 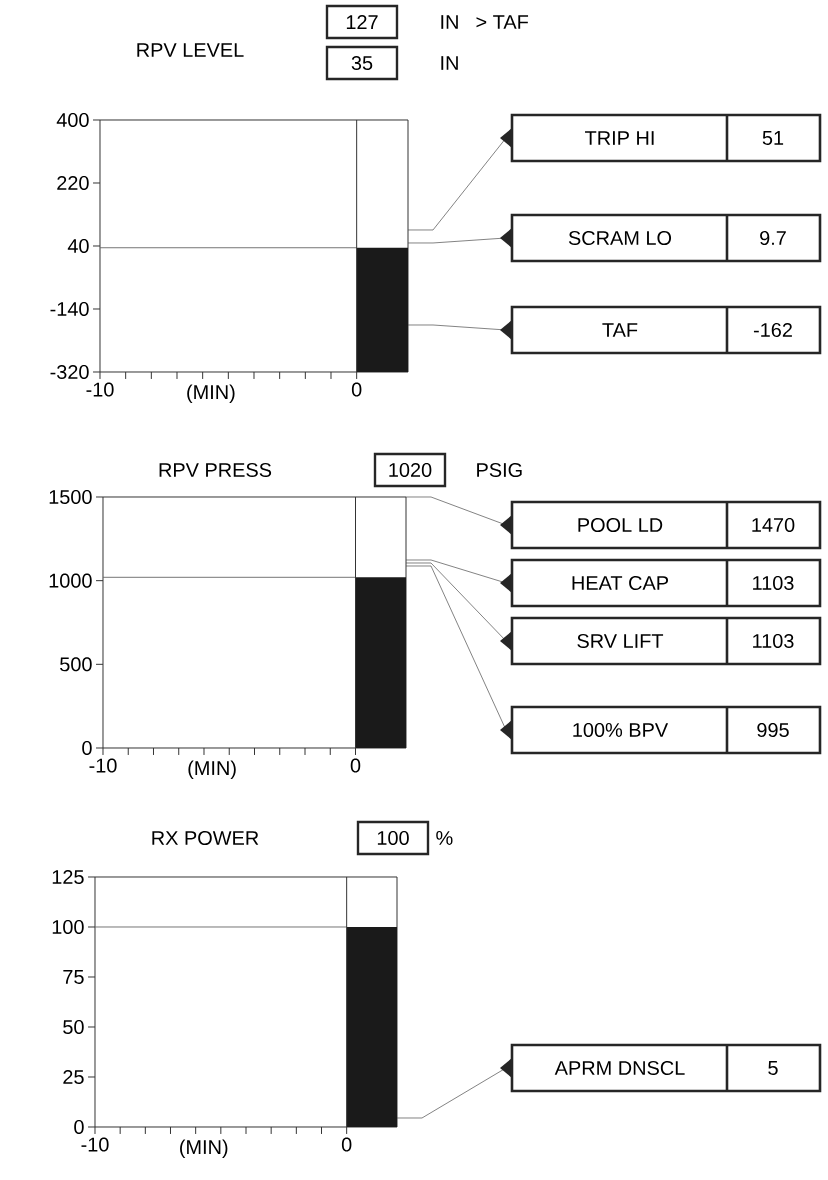 What do you see at coordinates (73, 977) in the screenshot?
I see `y-tick-label: 75` at bounding box center [73, 977].